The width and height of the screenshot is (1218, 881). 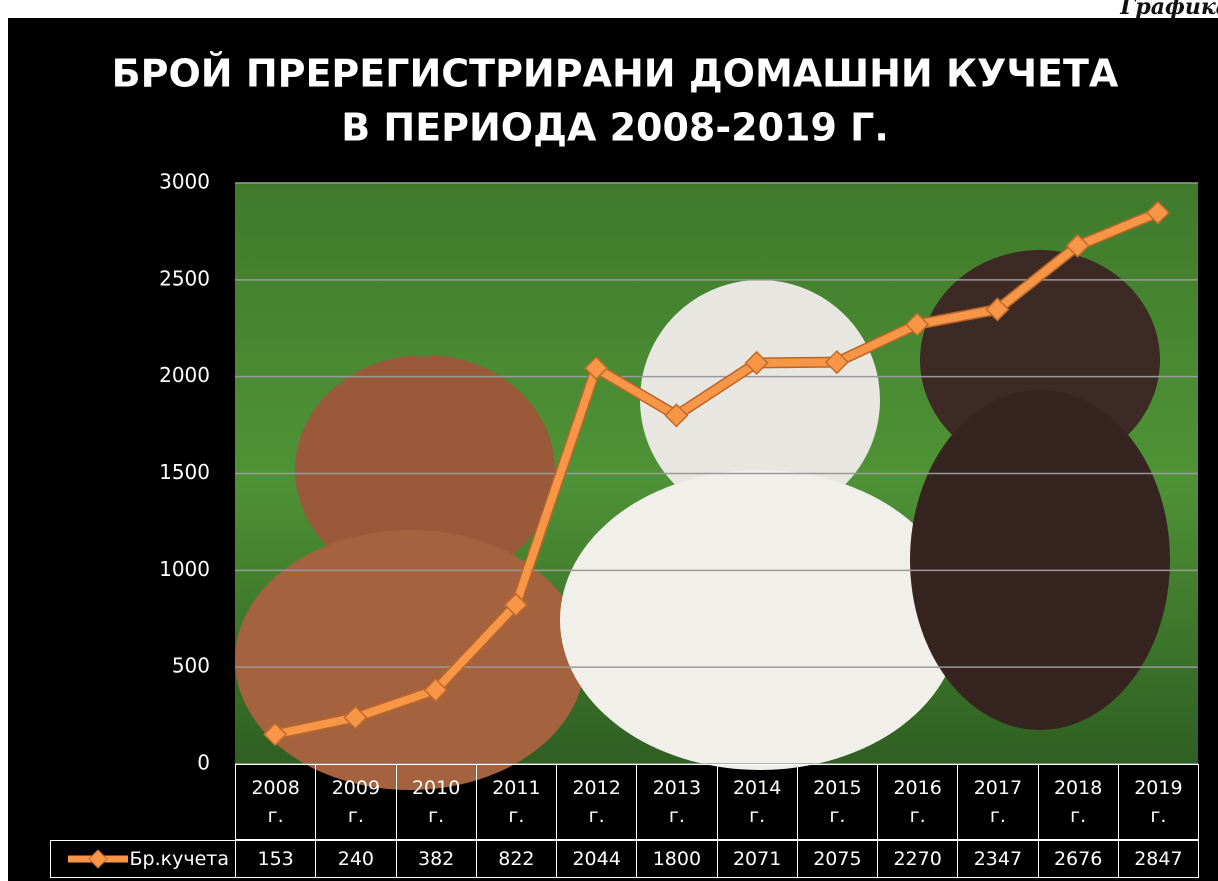 I want to click on table-value: 2044, so click(x=597, y=859).